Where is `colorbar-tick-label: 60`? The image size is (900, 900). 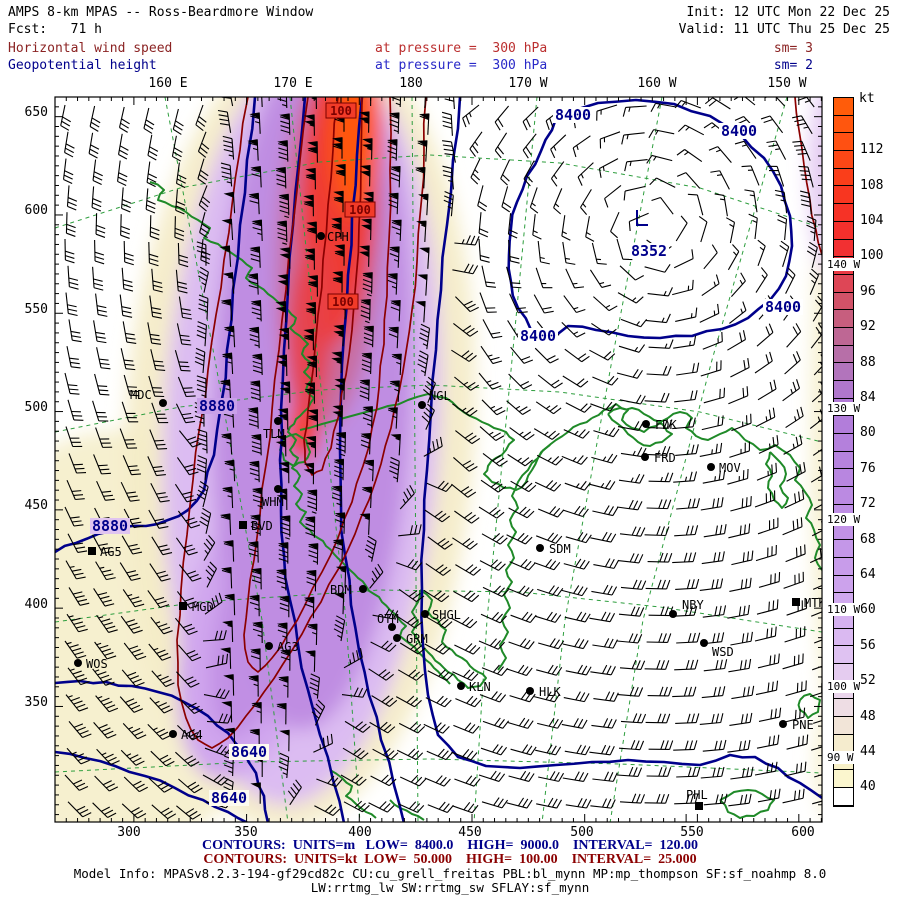
colorbar-tick-label: 60 is located at coordinates (868, 610).